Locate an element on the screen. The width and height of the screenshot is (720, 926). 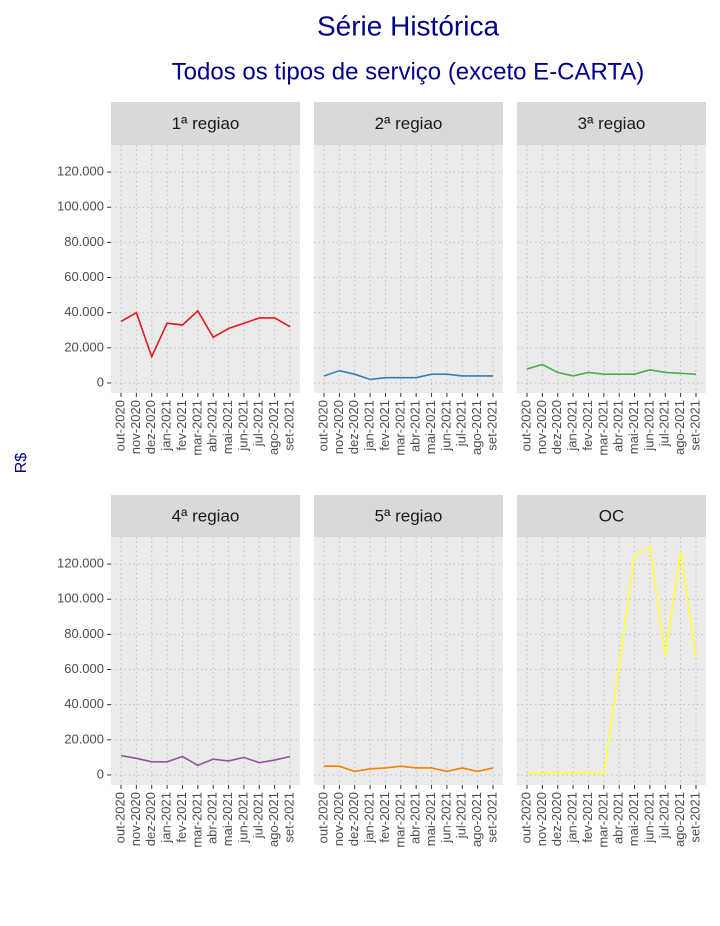
y-tick-label: 40.000 is located at coordinates (84, 703).